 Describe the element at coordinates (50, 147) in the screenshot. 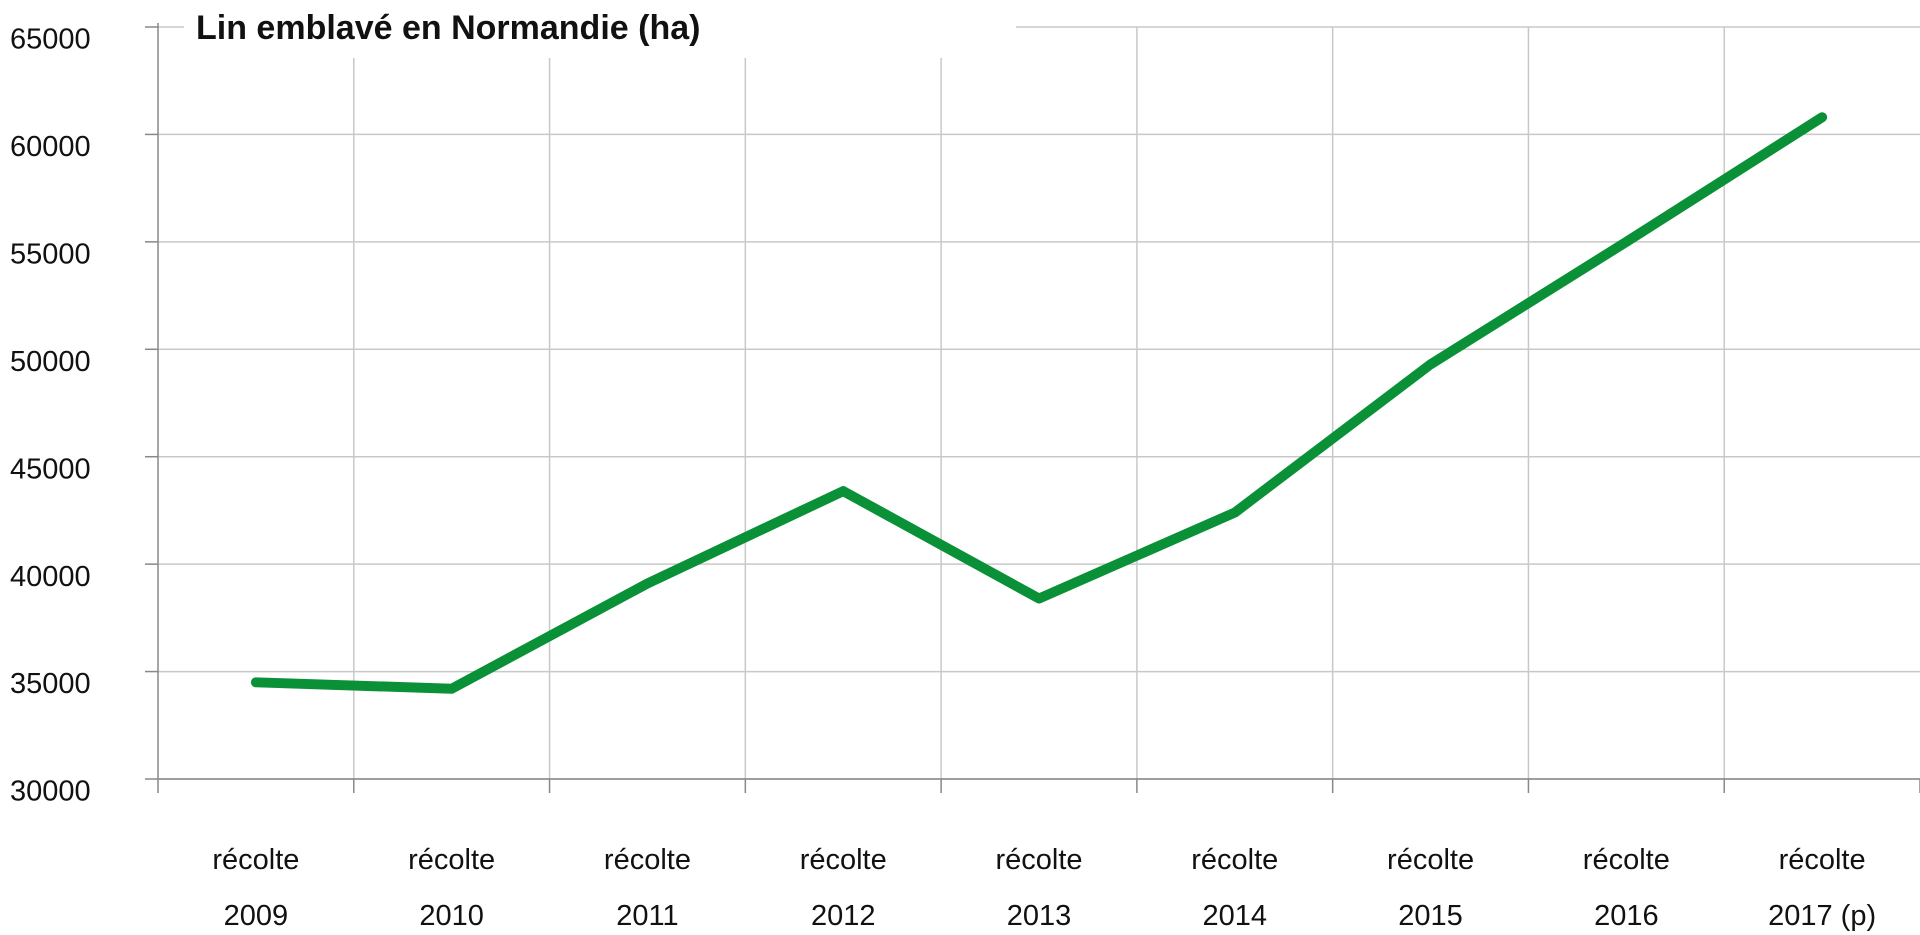

I see `y-tick-label: 60000` at that location.